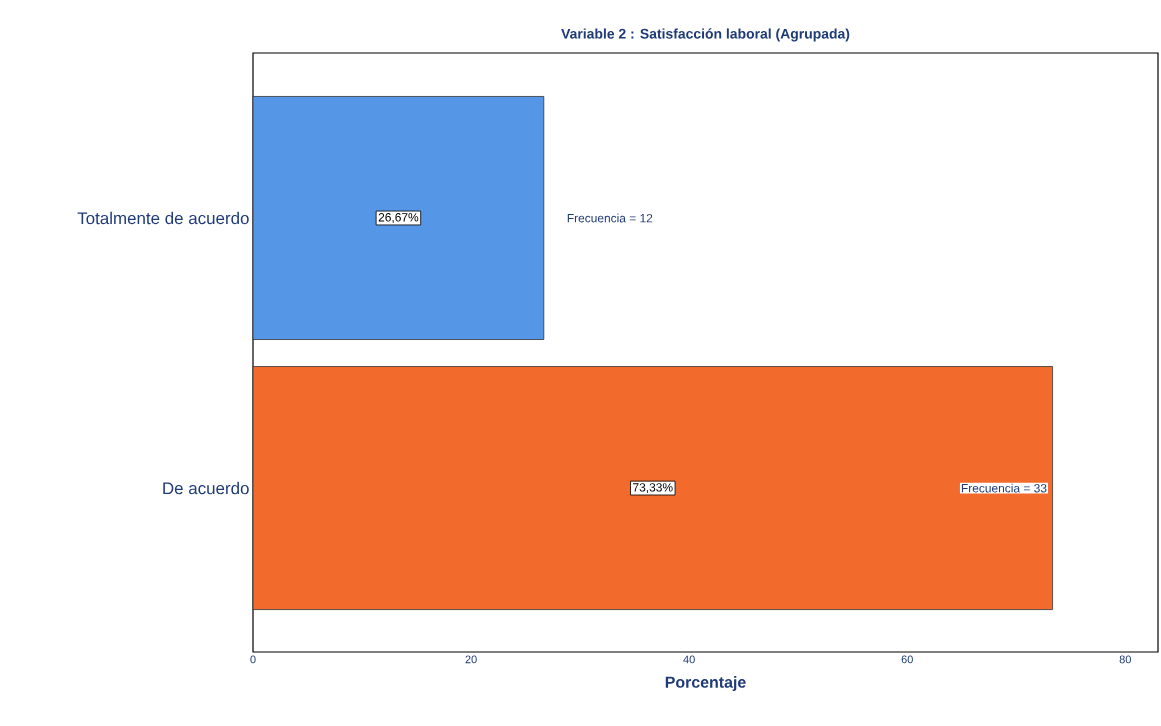 The height and width of the screenshot is (726, 1161). Describe the element at coordinates (653, 488) in the screenshot. I see `data-label: 73,33%` at that location.